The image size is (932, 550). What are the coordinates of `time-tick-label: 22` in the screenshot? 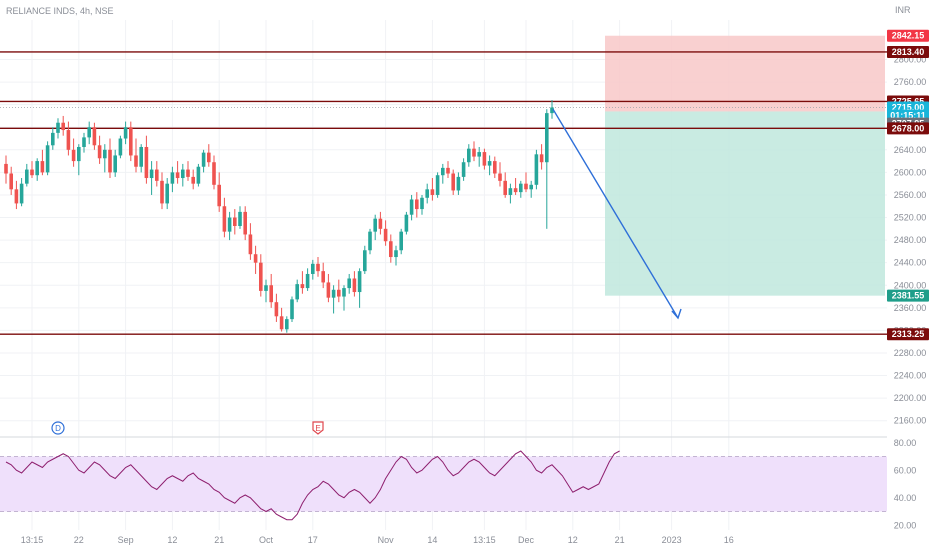 It's located at (79, 540).